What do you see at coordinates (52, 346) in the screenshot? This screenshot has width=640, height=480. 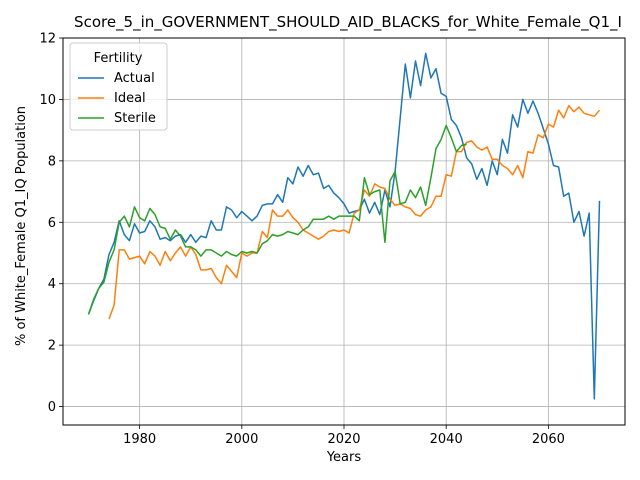 I see `y-tick-label: 2` at bounding box center [52, 346].